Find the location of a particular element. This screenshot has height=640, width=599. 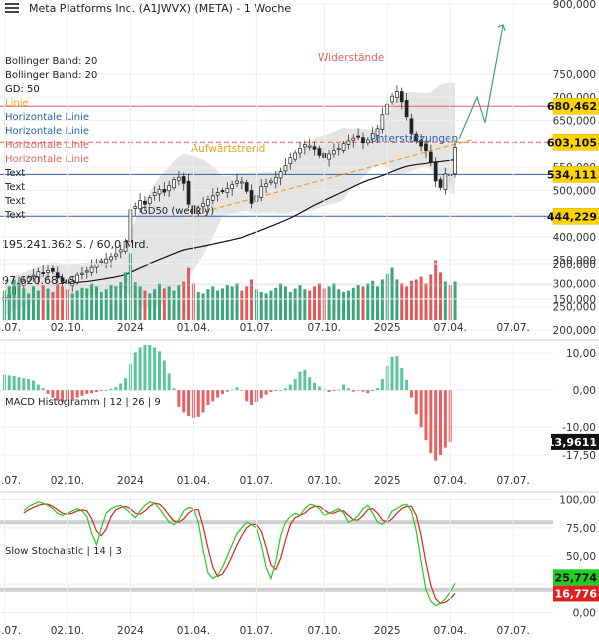

macd-tick-label: 10,00 is located at coordinates (581, 354).